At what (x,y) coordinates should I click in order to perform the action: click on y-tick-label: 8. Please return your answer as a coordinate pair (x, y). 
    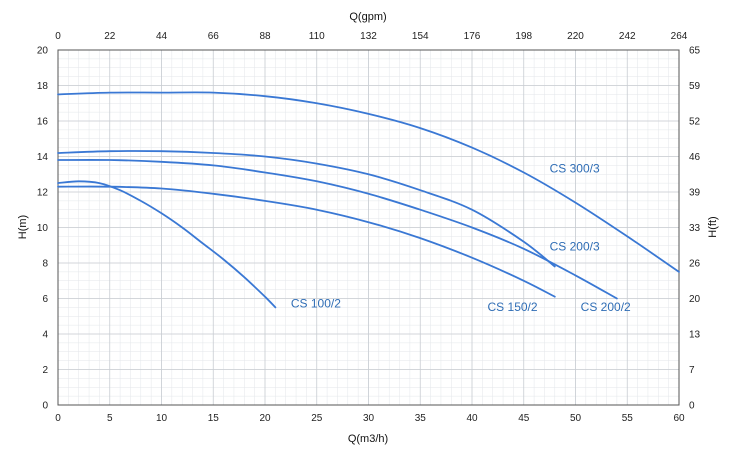
    Looking at the image, I should click on (45, 264).